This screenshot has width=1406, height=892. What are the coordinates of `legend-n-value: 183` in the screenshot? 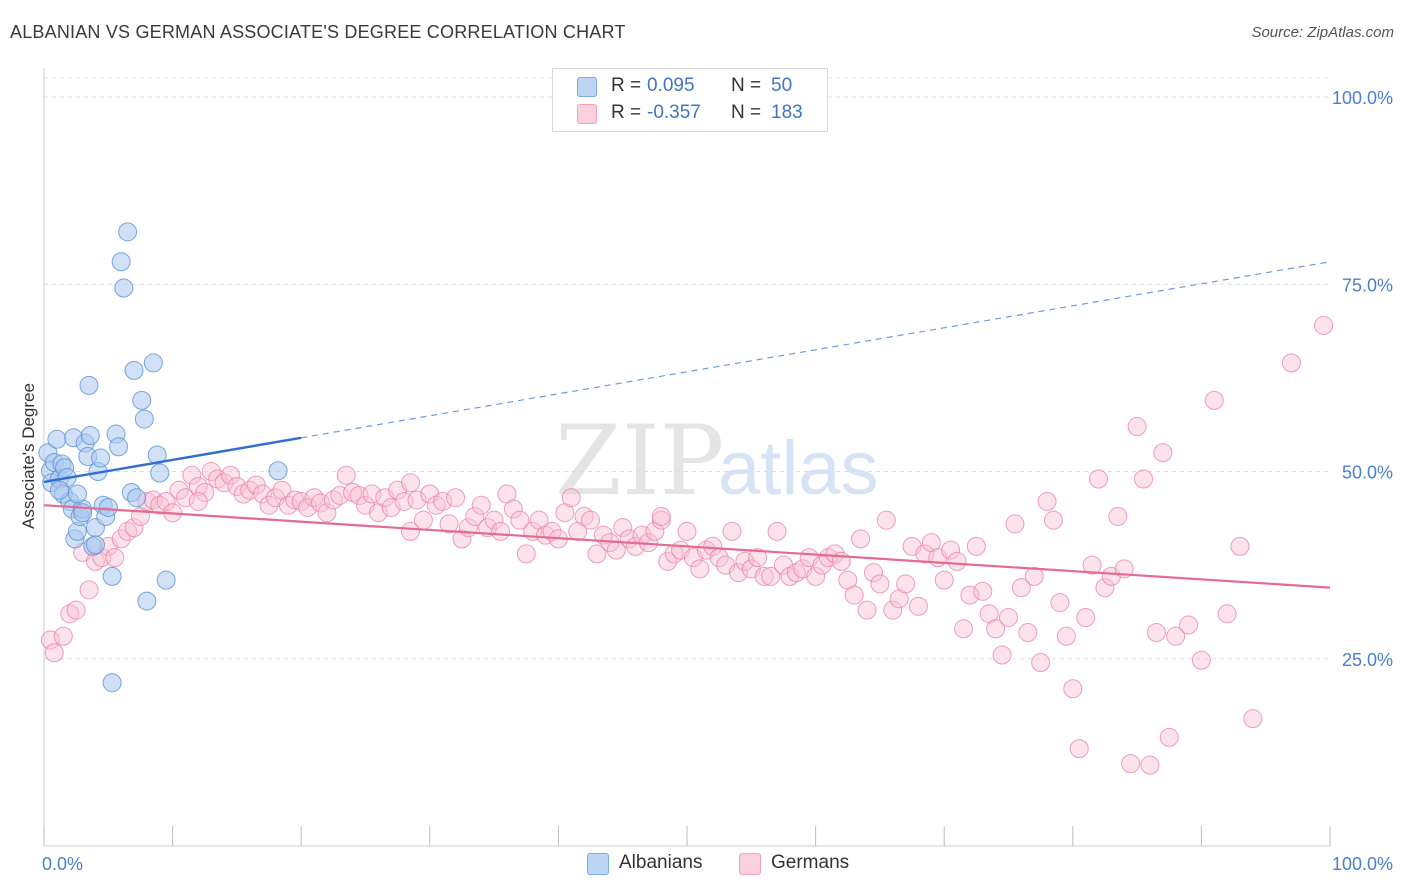 It's located at (787, 112).